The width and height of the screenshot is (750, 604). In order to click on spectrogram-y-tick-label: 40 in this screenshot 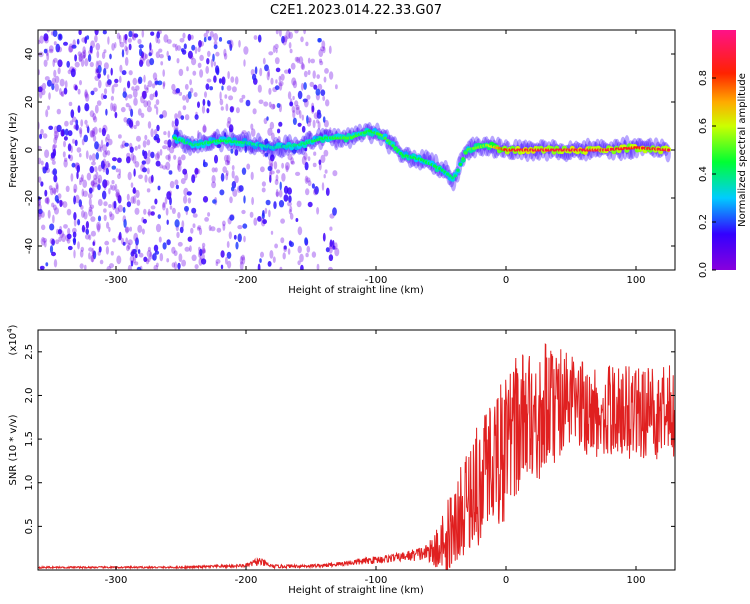, I will do `click(29, 54)`.